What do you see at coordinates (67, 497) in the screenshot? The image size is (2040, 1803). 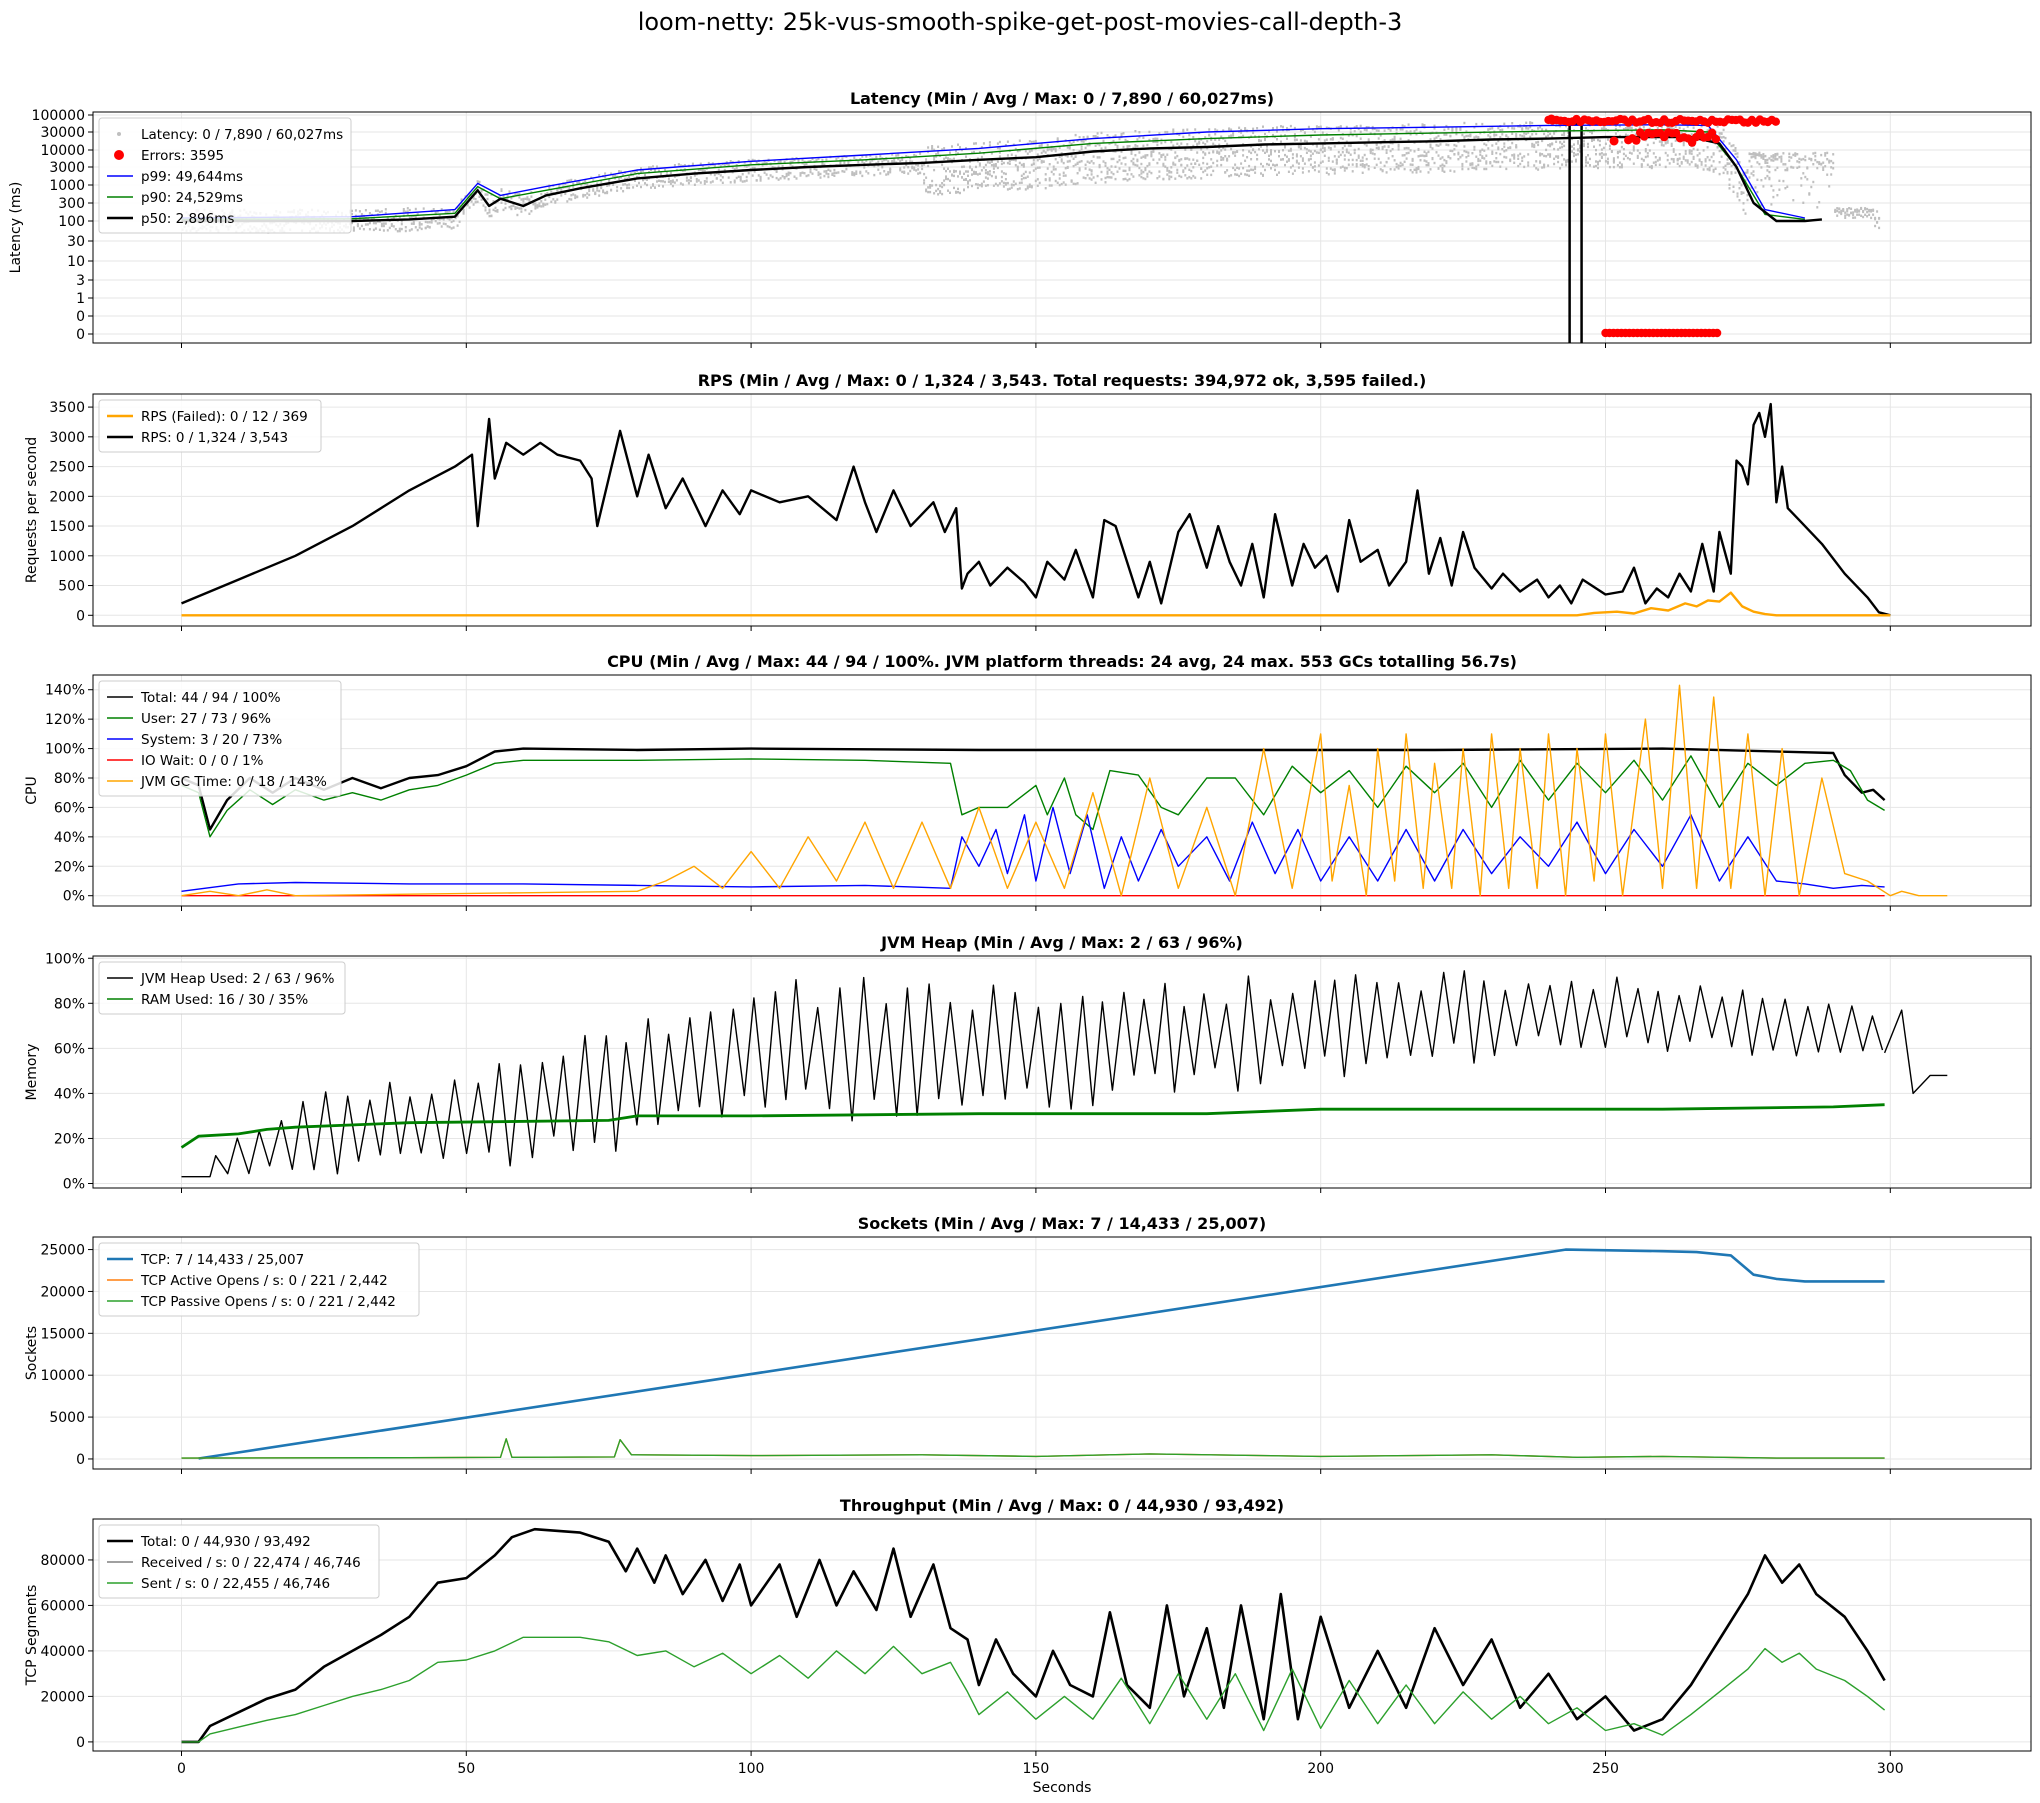 I see `y-tick-label: 2000` at bounding box center [67, 497].